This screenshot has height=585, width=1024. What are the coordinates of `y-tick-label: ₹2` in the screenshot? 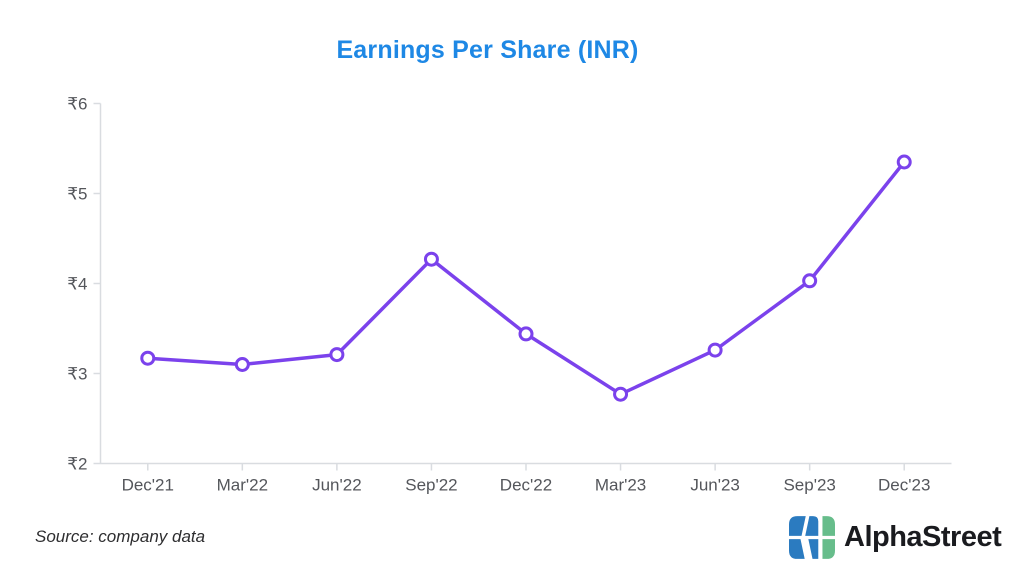 It's located at (77, 464).